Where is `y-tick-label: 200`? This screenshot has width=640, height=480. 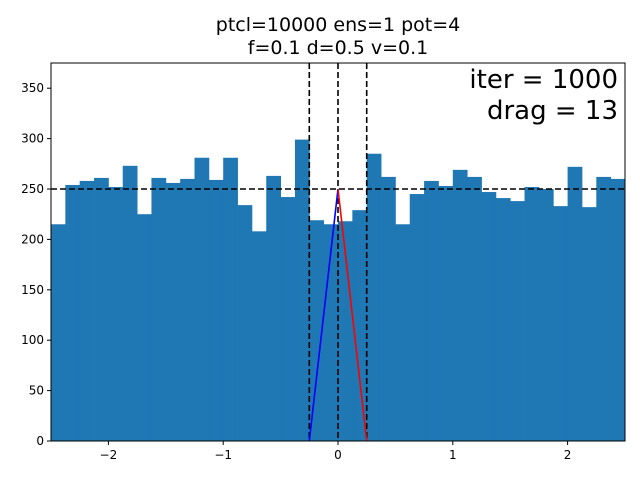
y-tick-label: 200 is located at coordinates (32, 239).